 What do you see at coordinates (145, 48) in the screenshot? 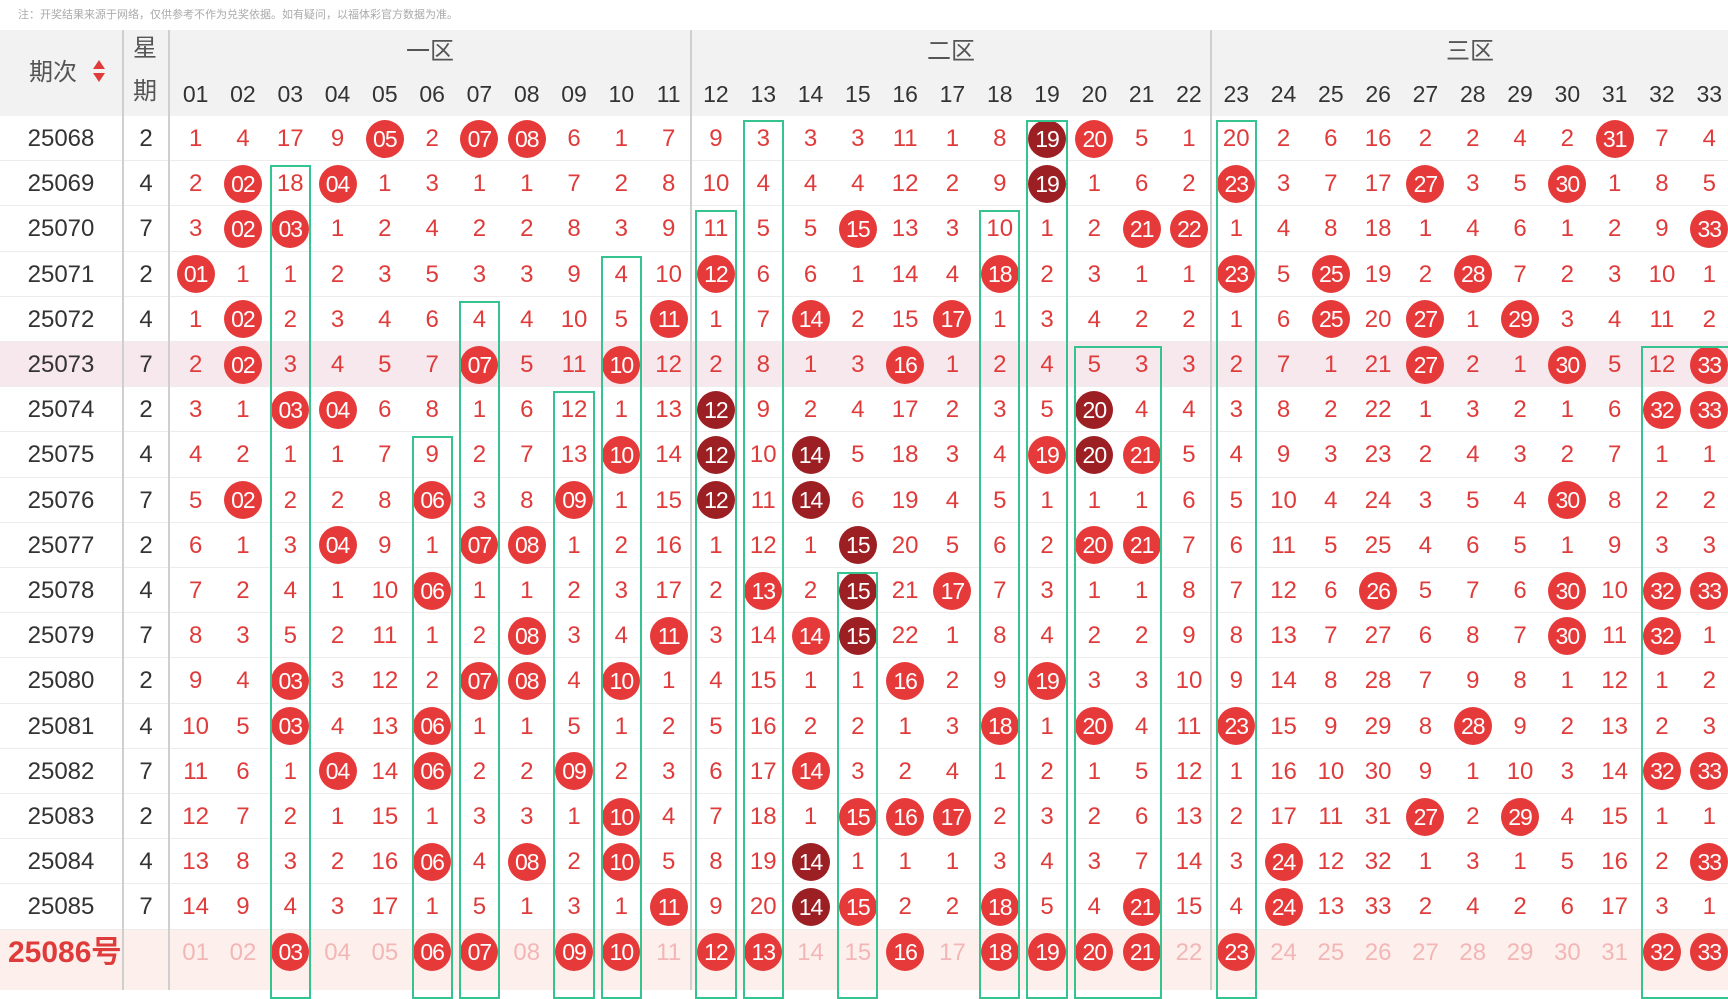
I see `week-header-top: 星` at bounding box center [145, 48].